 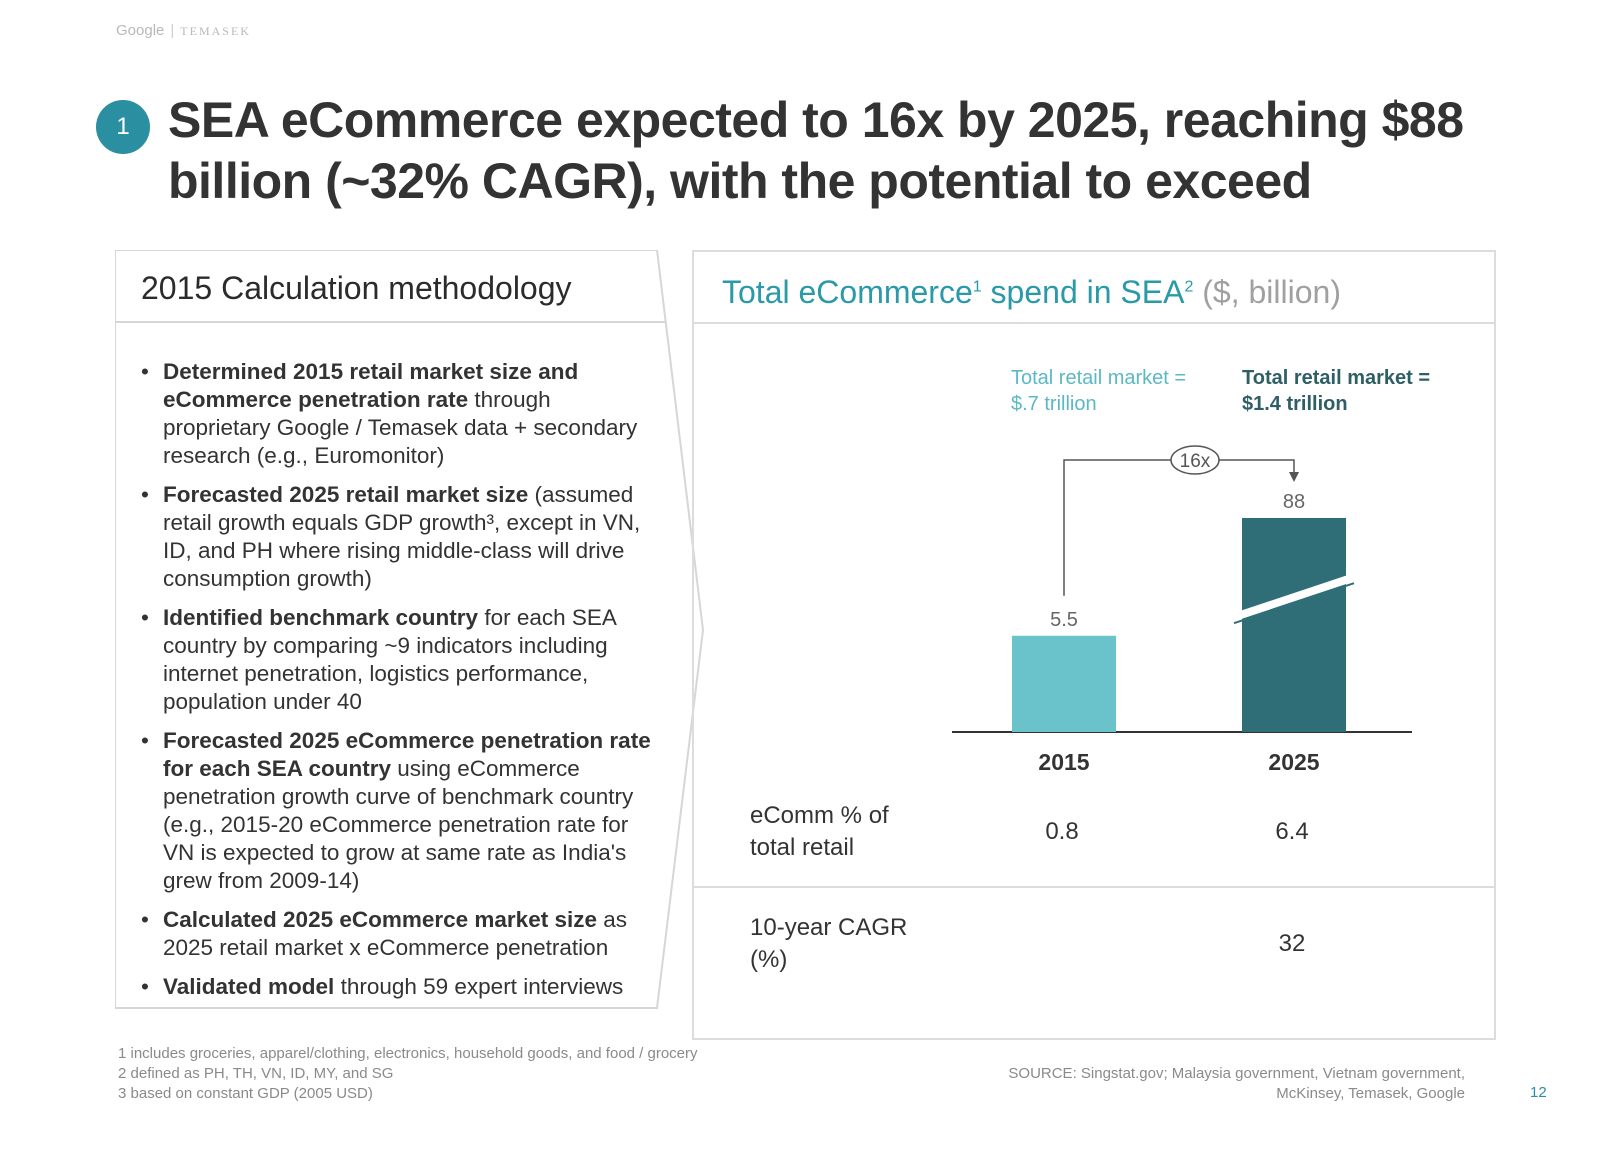 What do you see at coordinates (479, 986) in the screenshot?
I see `bullet-text: through 59 expert interviews` at bounding box center [479, 986].